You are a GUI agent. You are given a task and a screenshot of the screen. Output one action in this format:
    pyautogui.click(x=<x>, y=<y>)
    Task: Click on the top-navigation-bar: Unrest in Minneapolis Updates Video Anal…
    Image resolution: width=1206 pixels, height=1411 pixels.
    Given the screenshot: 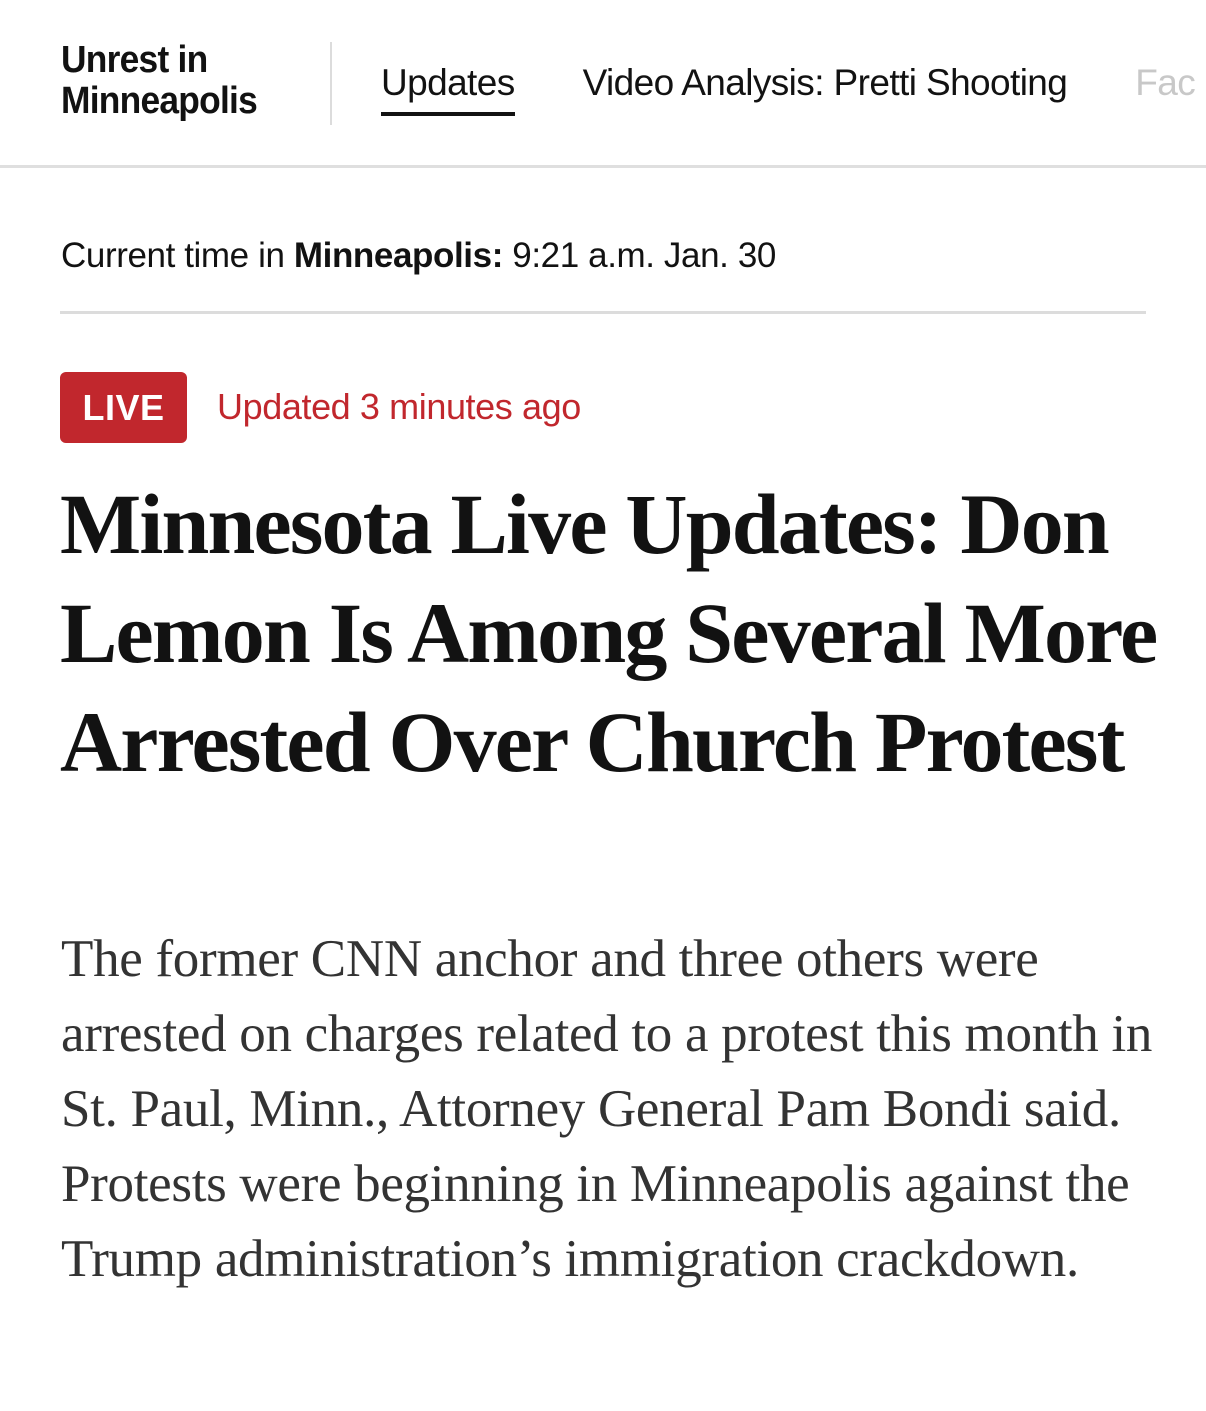 What is the action you would take?
    pyautogui.click(x=603, y=84)
    